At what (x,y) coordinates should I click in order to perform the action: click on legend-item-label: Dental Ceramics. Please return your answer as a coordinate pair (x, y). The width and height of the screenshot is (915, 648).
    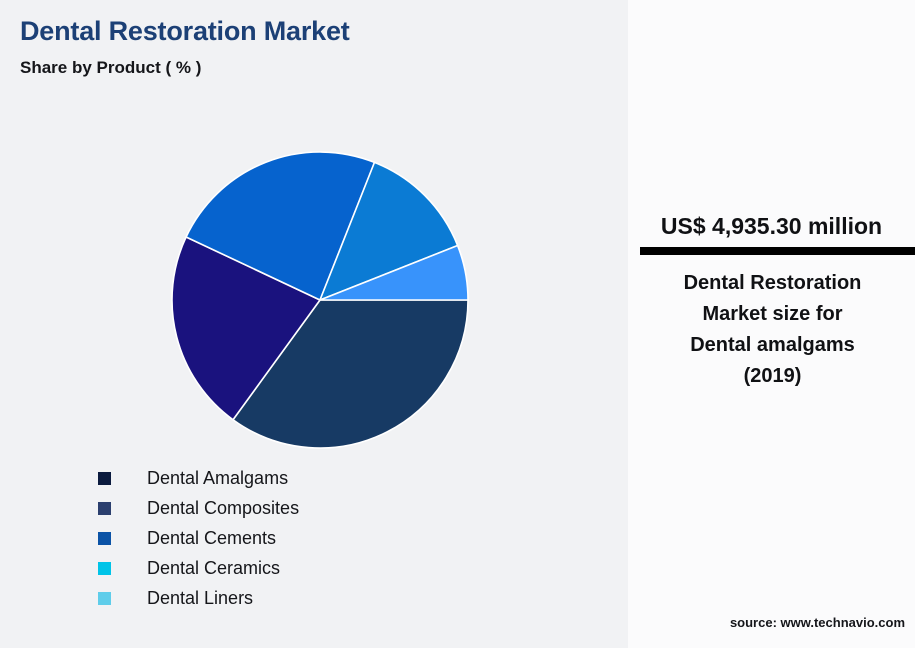
    Looking at the image, I should click on (214, 567).